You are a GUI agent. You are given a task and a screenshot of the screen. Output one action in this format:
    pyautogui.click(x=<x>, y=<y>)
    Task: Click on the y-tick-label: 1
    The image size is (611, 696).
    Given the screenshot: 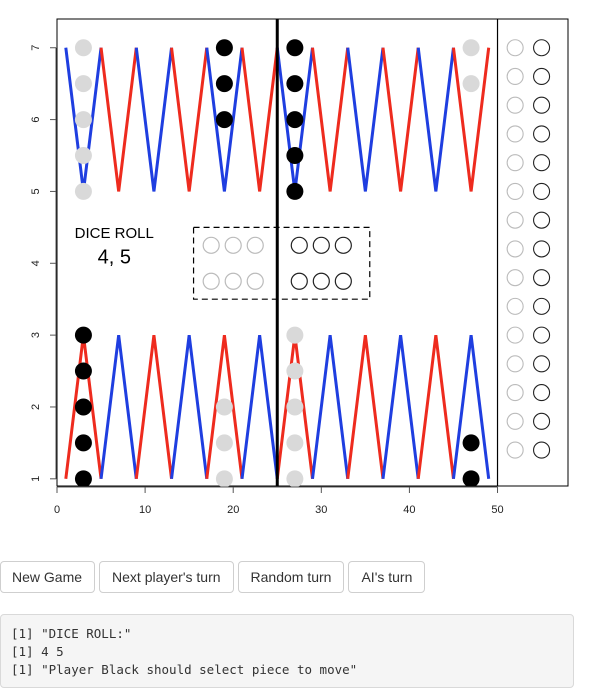 What is the action you would take?
    pyautogui.click(x=36, y=479)
    